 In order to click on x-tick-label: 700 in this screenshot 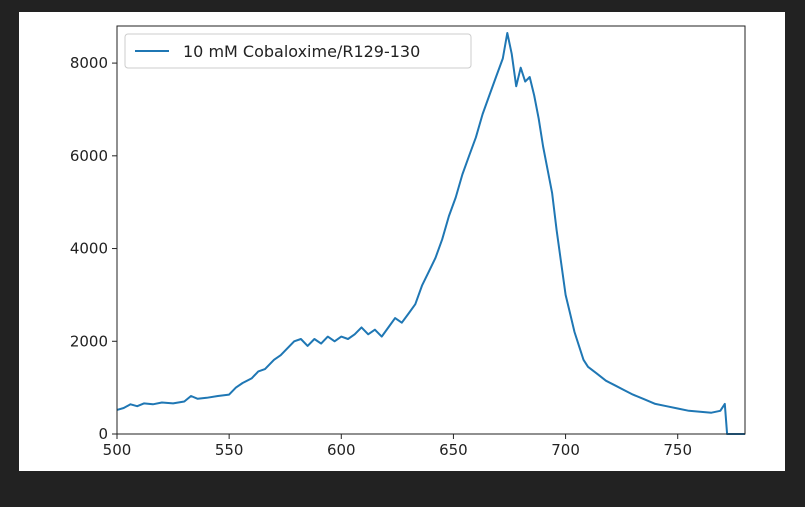, I will do `click(565, 450)`.